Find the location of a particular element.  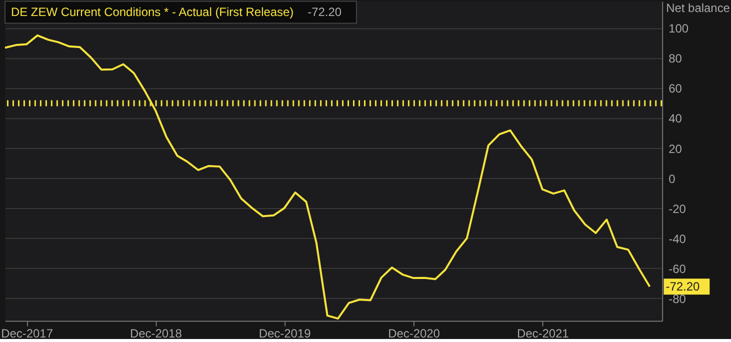

x-tick-label: Dec-2017 is located at coordinates (27, 333).